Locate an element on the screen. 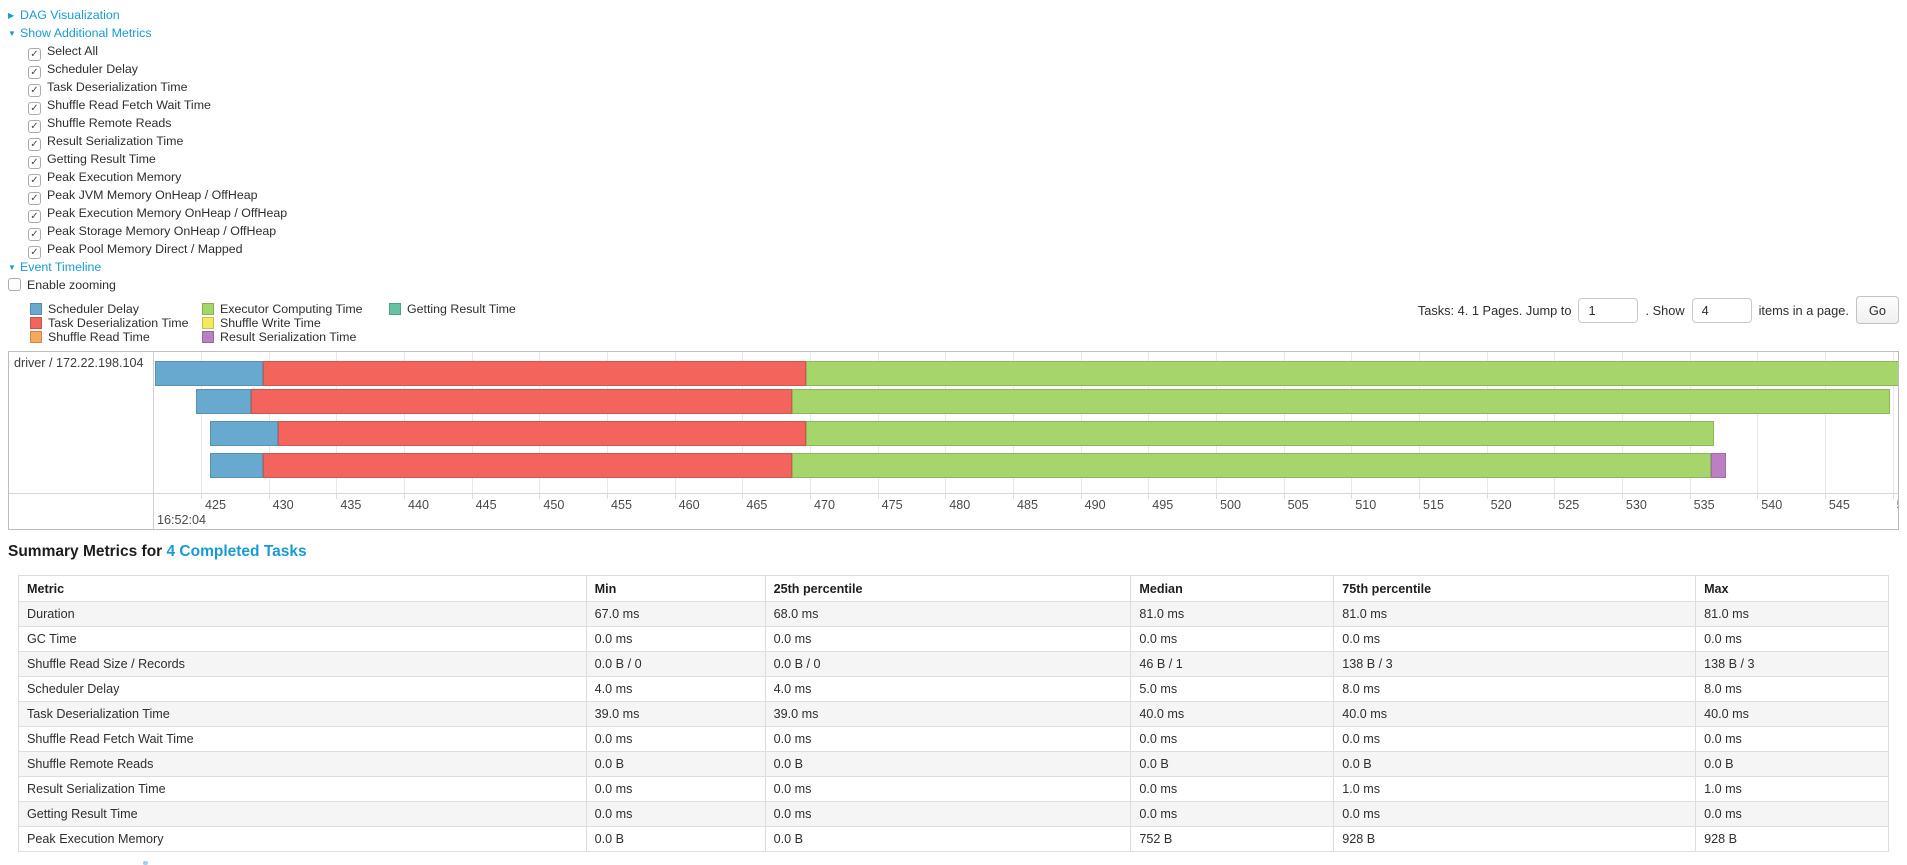 This screenshot has height=865, width=1907. axis-tick-label: 460 is located at coordinates (689, 505).